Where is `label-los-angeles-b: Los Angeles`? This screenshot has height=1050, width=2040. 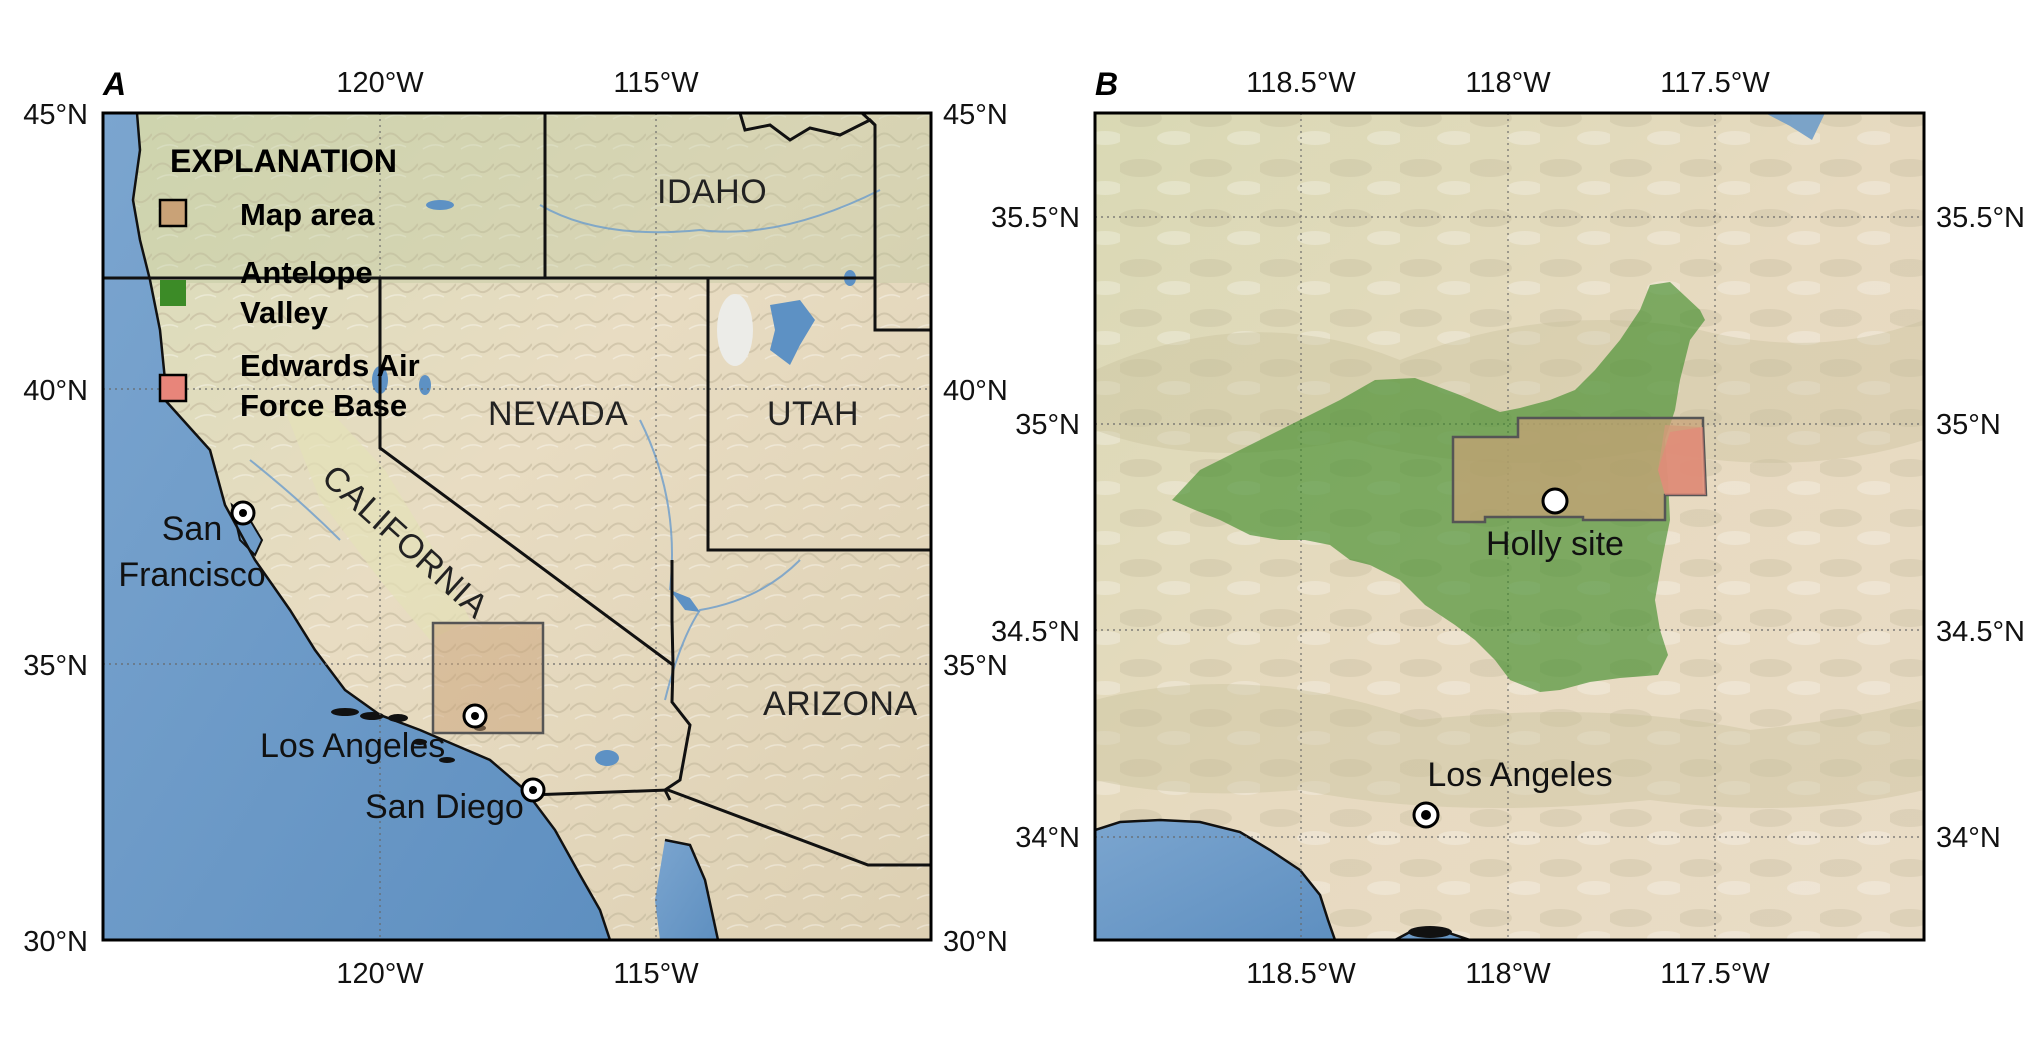
label-los-angeles-b: Los Angeles is located at coordinates (1519, 775).